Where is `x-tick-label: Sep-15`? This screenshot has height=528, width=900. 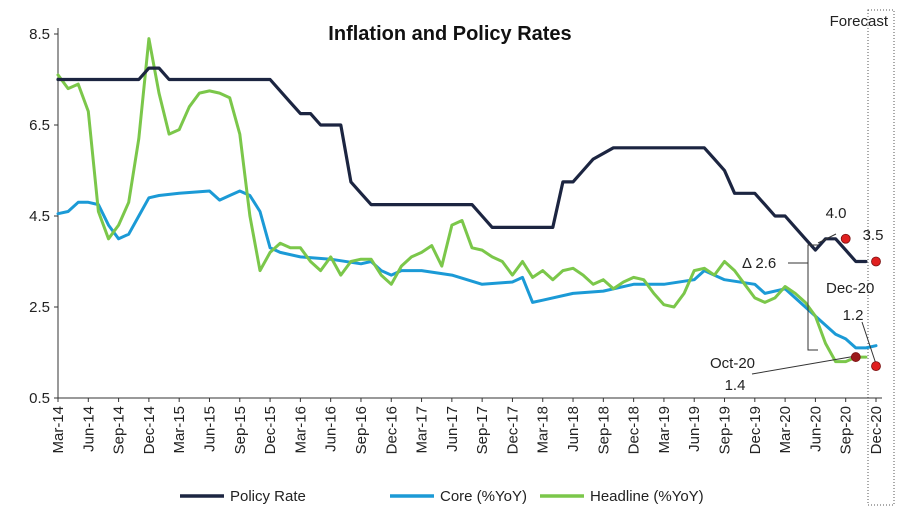 x-tick-label: Sep-15 is located at coordinates (240, 430).